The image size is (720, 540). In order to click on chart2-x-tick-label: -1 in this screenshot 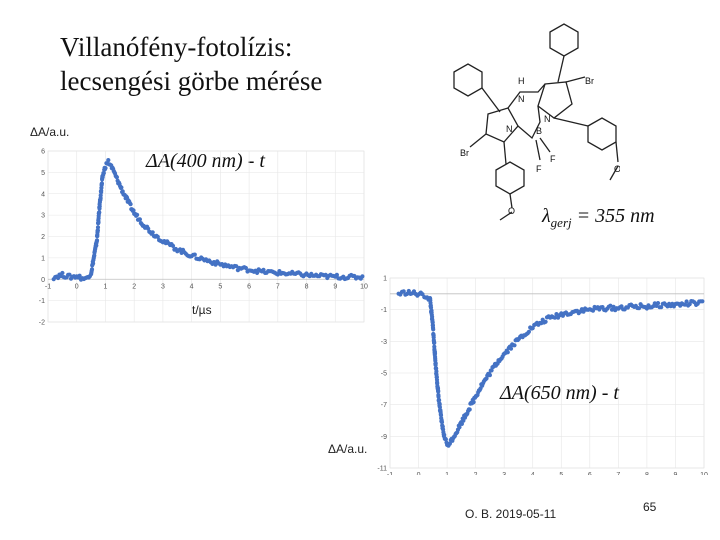, I will do `click(390, 473)`.